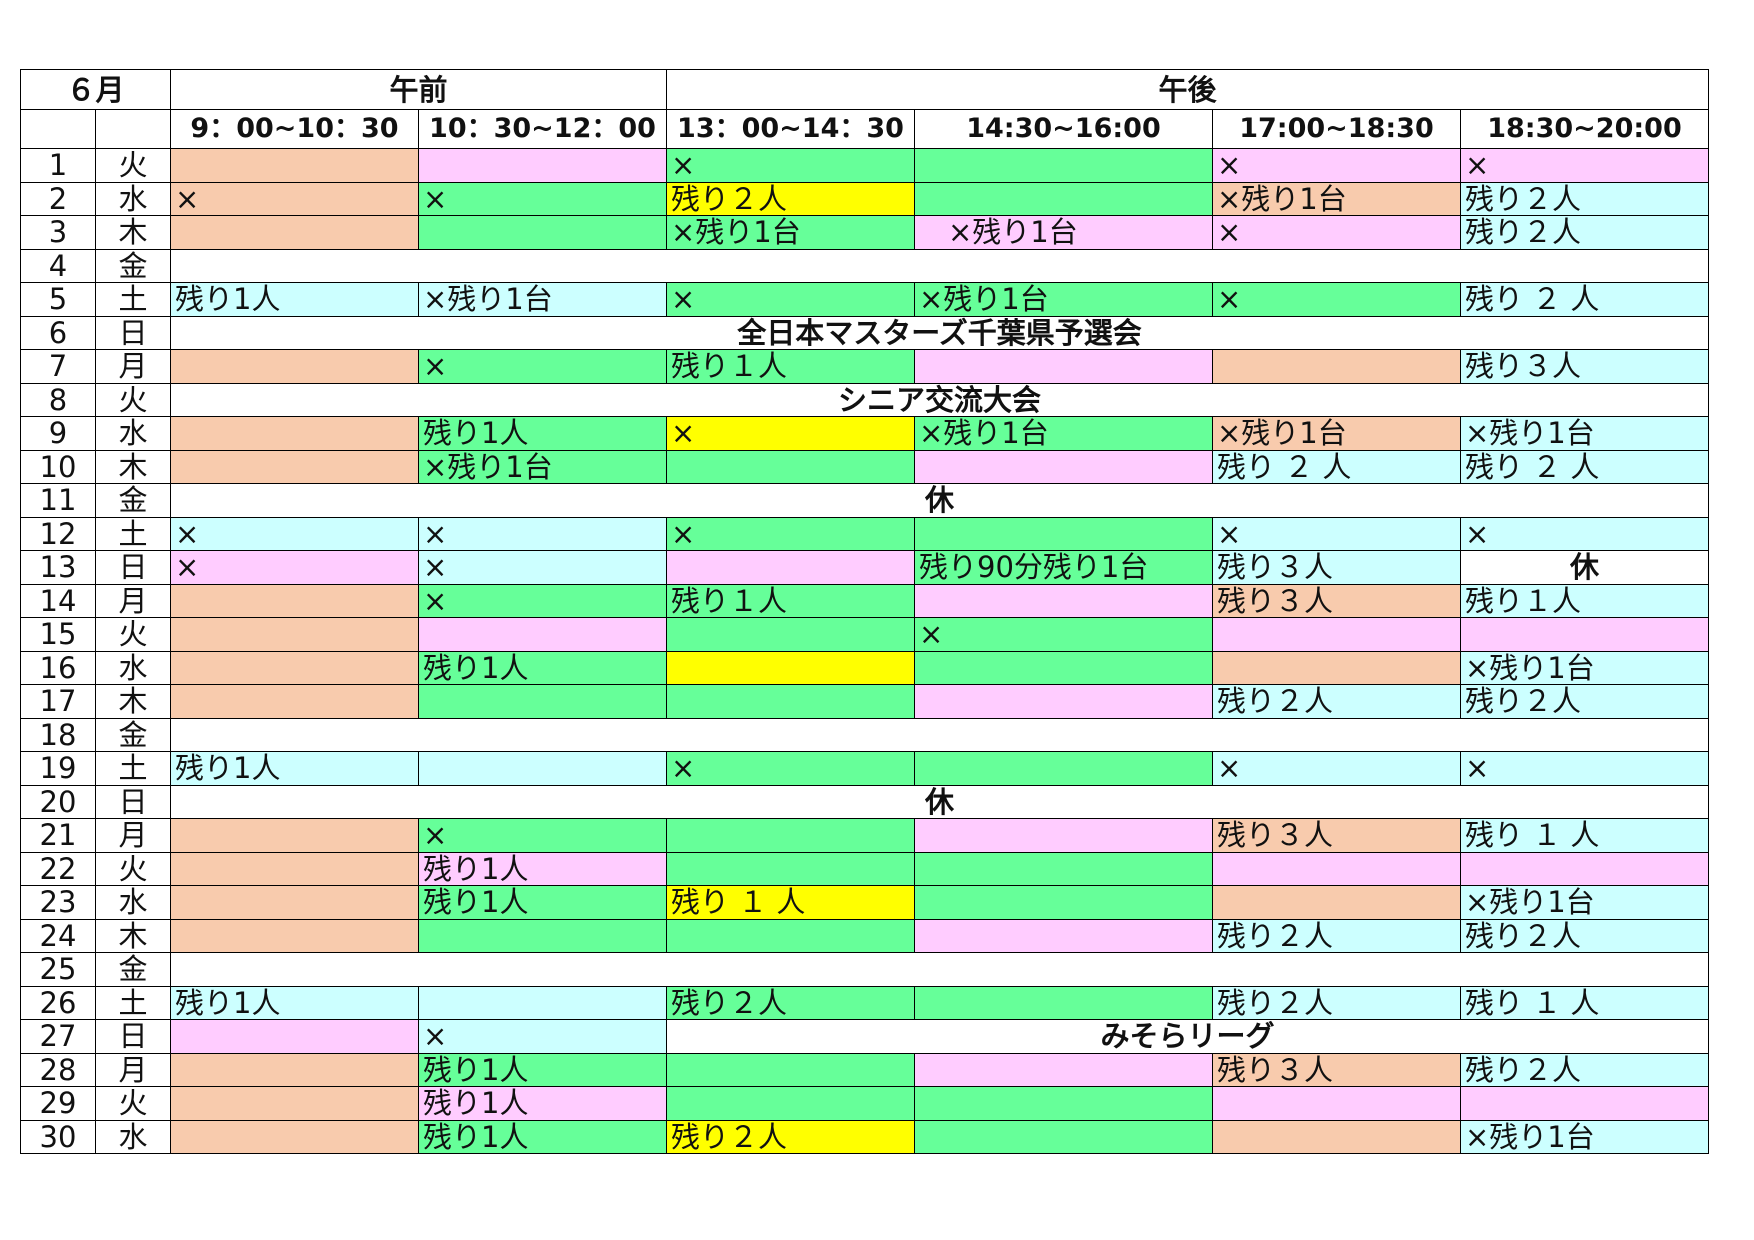 This screenshot has height=1240, width=1754. What do you see at coordinates (1584, 299) in the screenshot?
I see `slot-cell: 残り ２ 人` at bounding box center [1584, 299].